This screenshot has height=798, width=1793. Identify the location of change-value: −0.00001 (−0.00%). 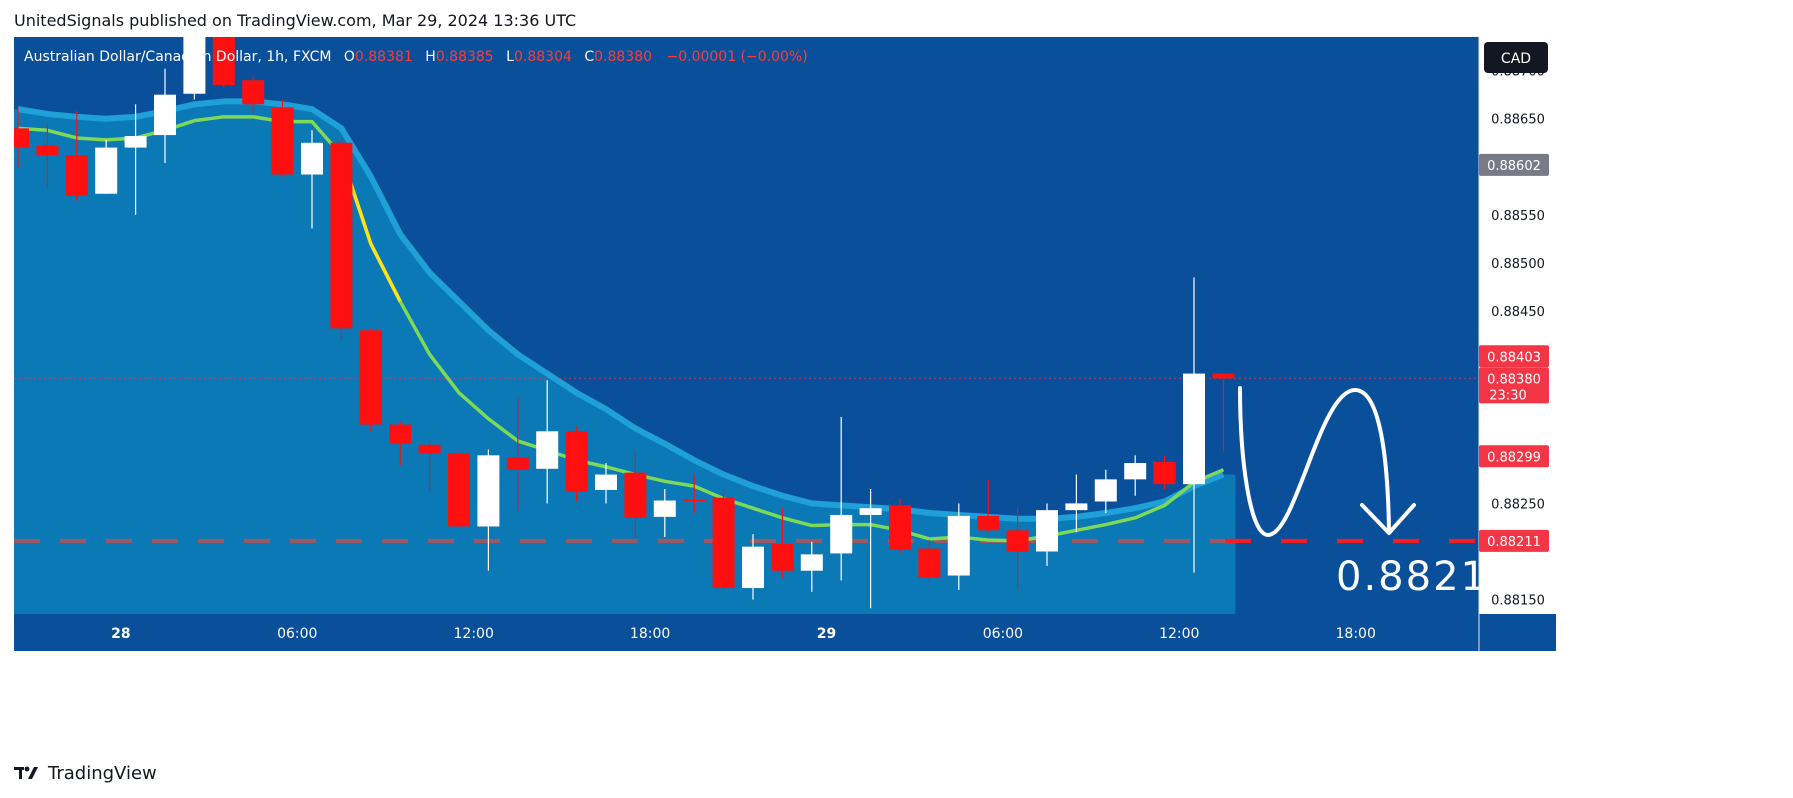
(736, 57).